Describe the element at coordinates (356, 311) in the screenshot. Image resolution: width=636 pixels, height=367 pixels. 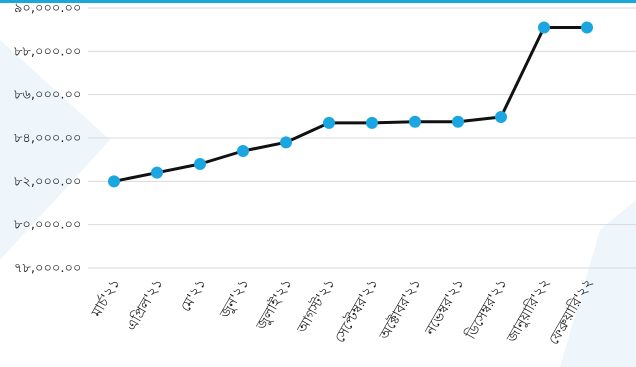
I see `x-tick-label: সেপ্টেম্বর'২১` at that location.